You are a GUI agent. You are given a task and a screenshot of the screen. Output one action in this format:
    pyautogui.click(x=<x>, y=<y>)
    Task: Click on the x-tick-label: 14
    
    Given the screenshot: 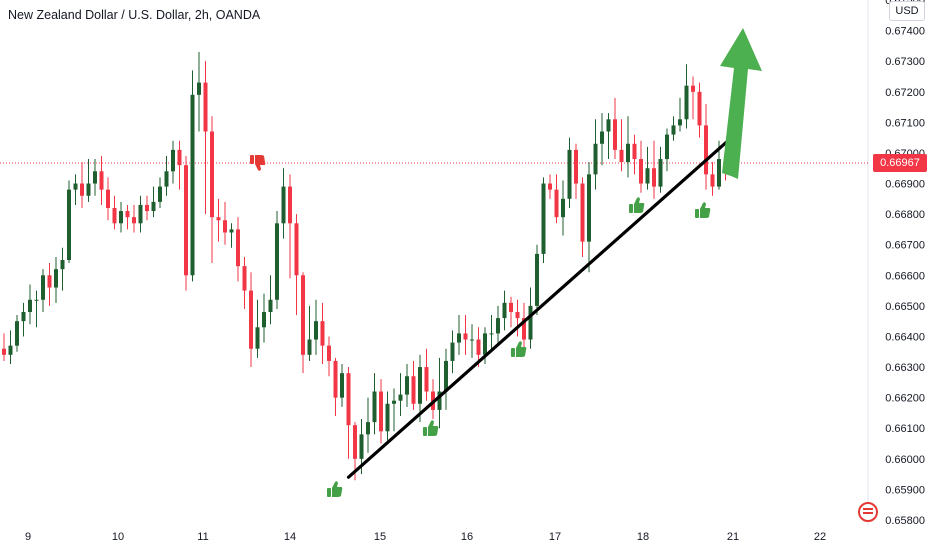 What is the action you would take?
    pyautogui.click(x=290, y=537)
    